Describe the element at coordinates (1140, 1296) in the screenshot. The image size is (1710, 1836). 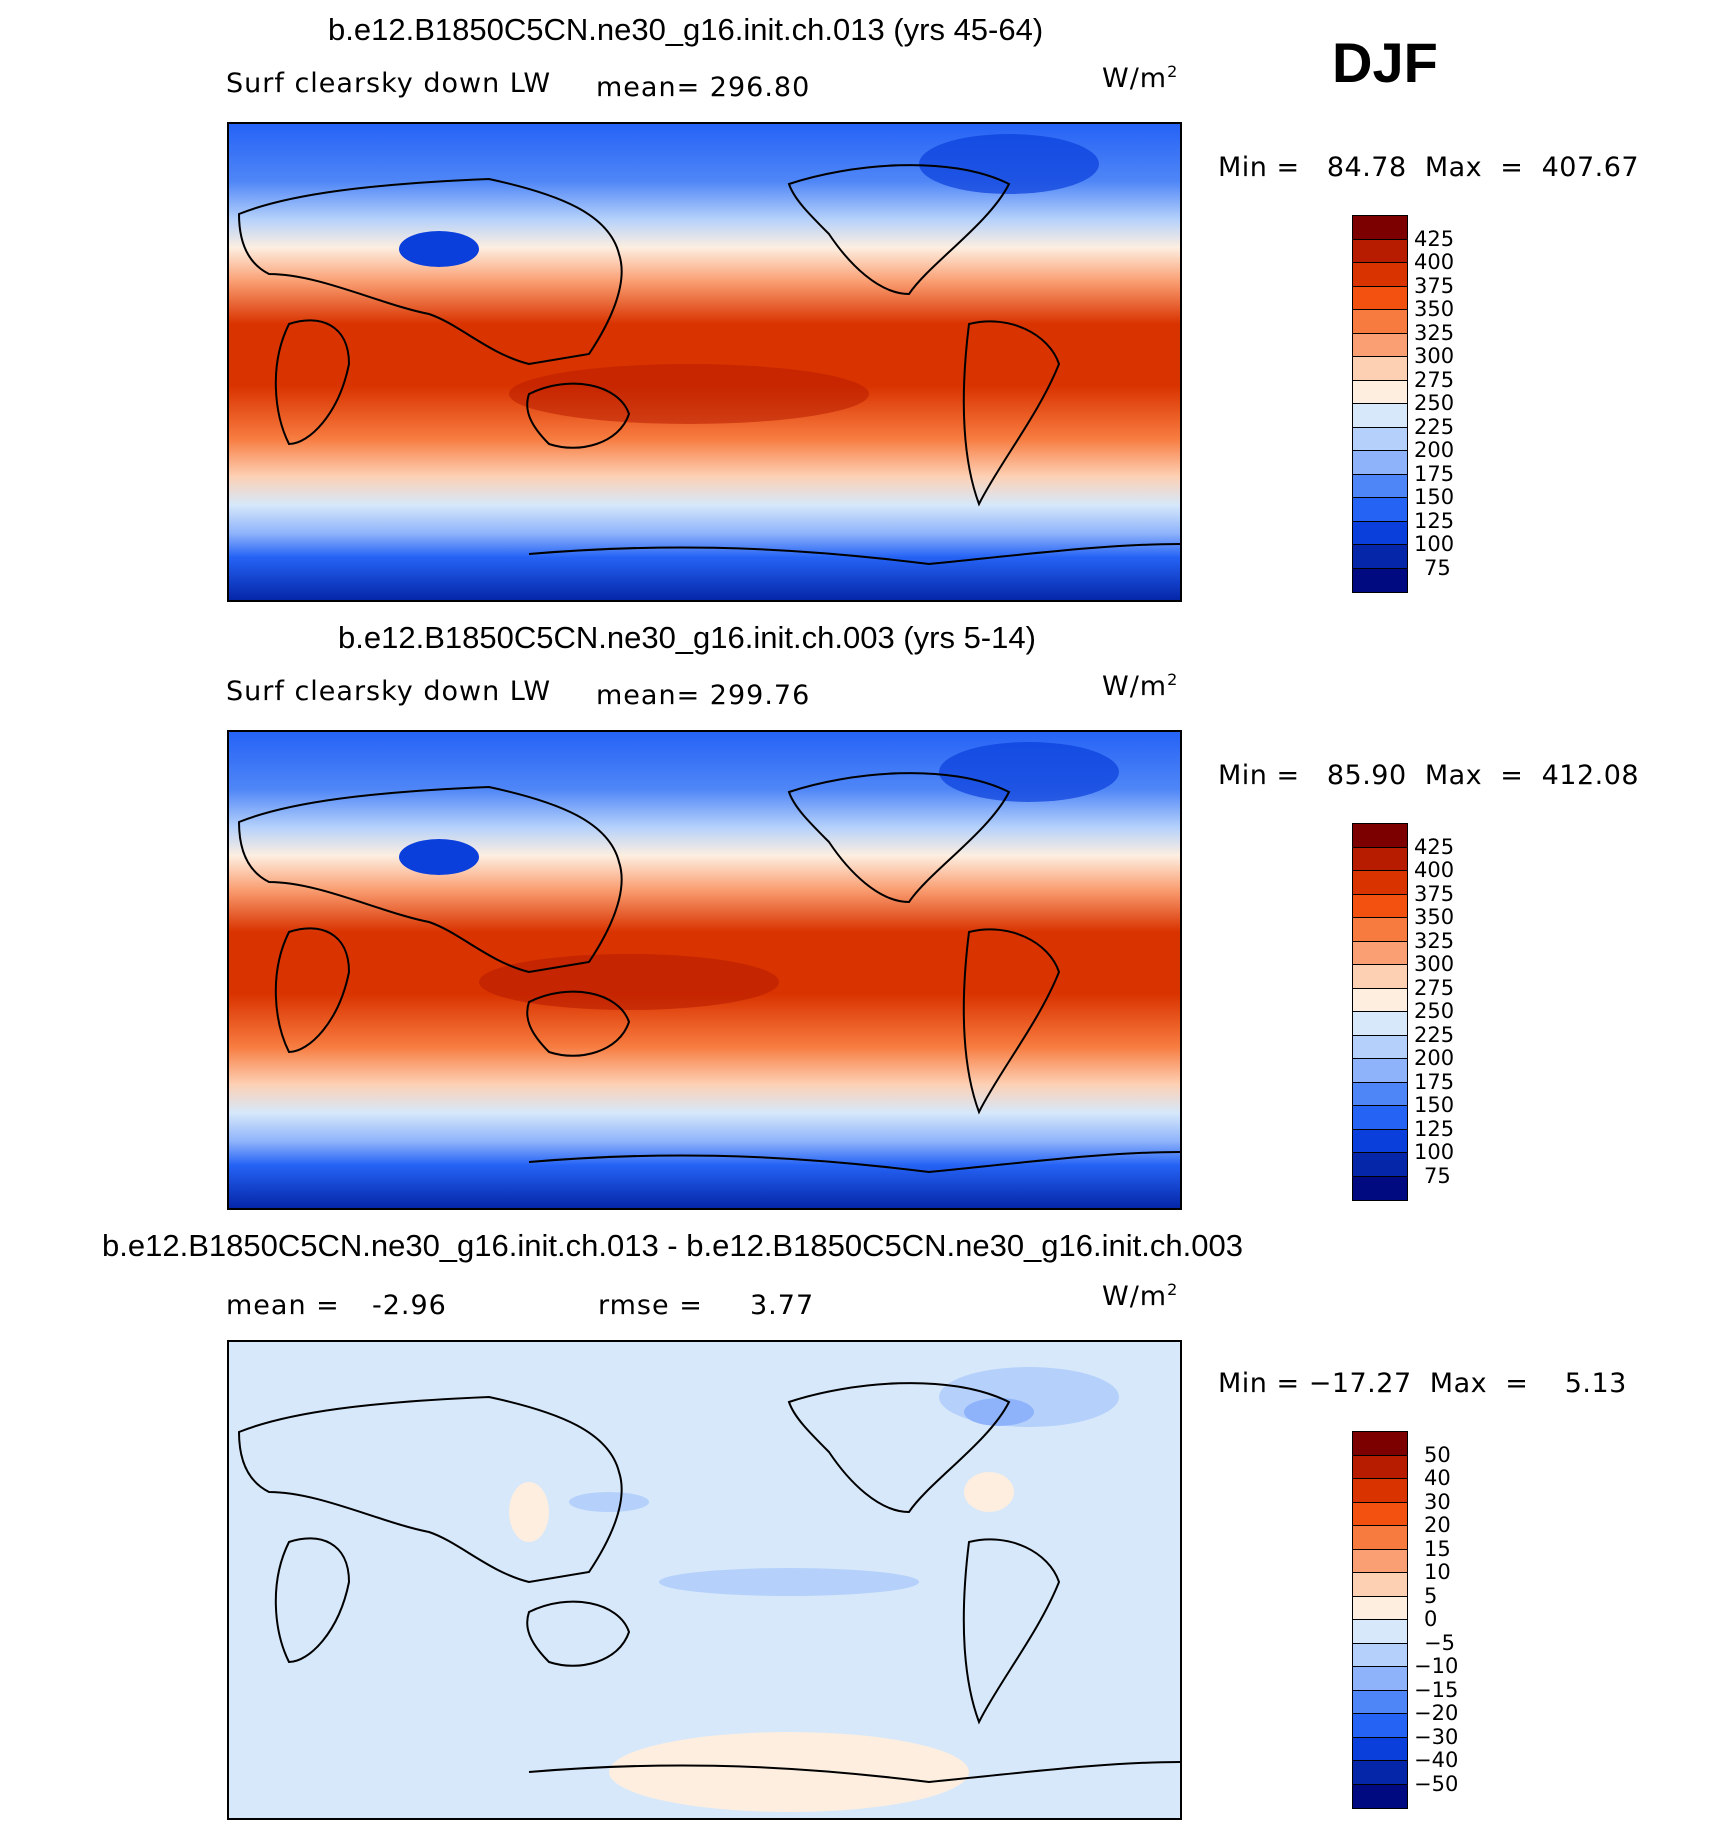
I see `panel-3-units: W/m2` at that location.